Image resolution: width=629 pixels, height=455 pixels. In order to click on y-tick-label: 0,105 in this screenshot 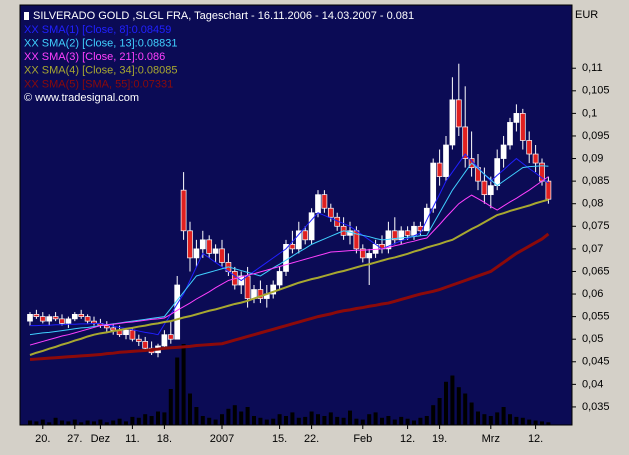, I will do `click(596, 91)`.